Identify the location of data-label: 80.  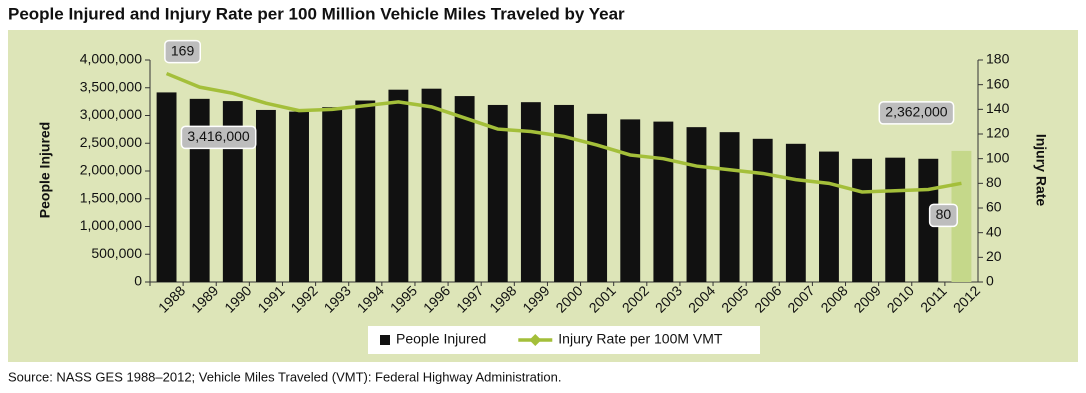
(944, 214).